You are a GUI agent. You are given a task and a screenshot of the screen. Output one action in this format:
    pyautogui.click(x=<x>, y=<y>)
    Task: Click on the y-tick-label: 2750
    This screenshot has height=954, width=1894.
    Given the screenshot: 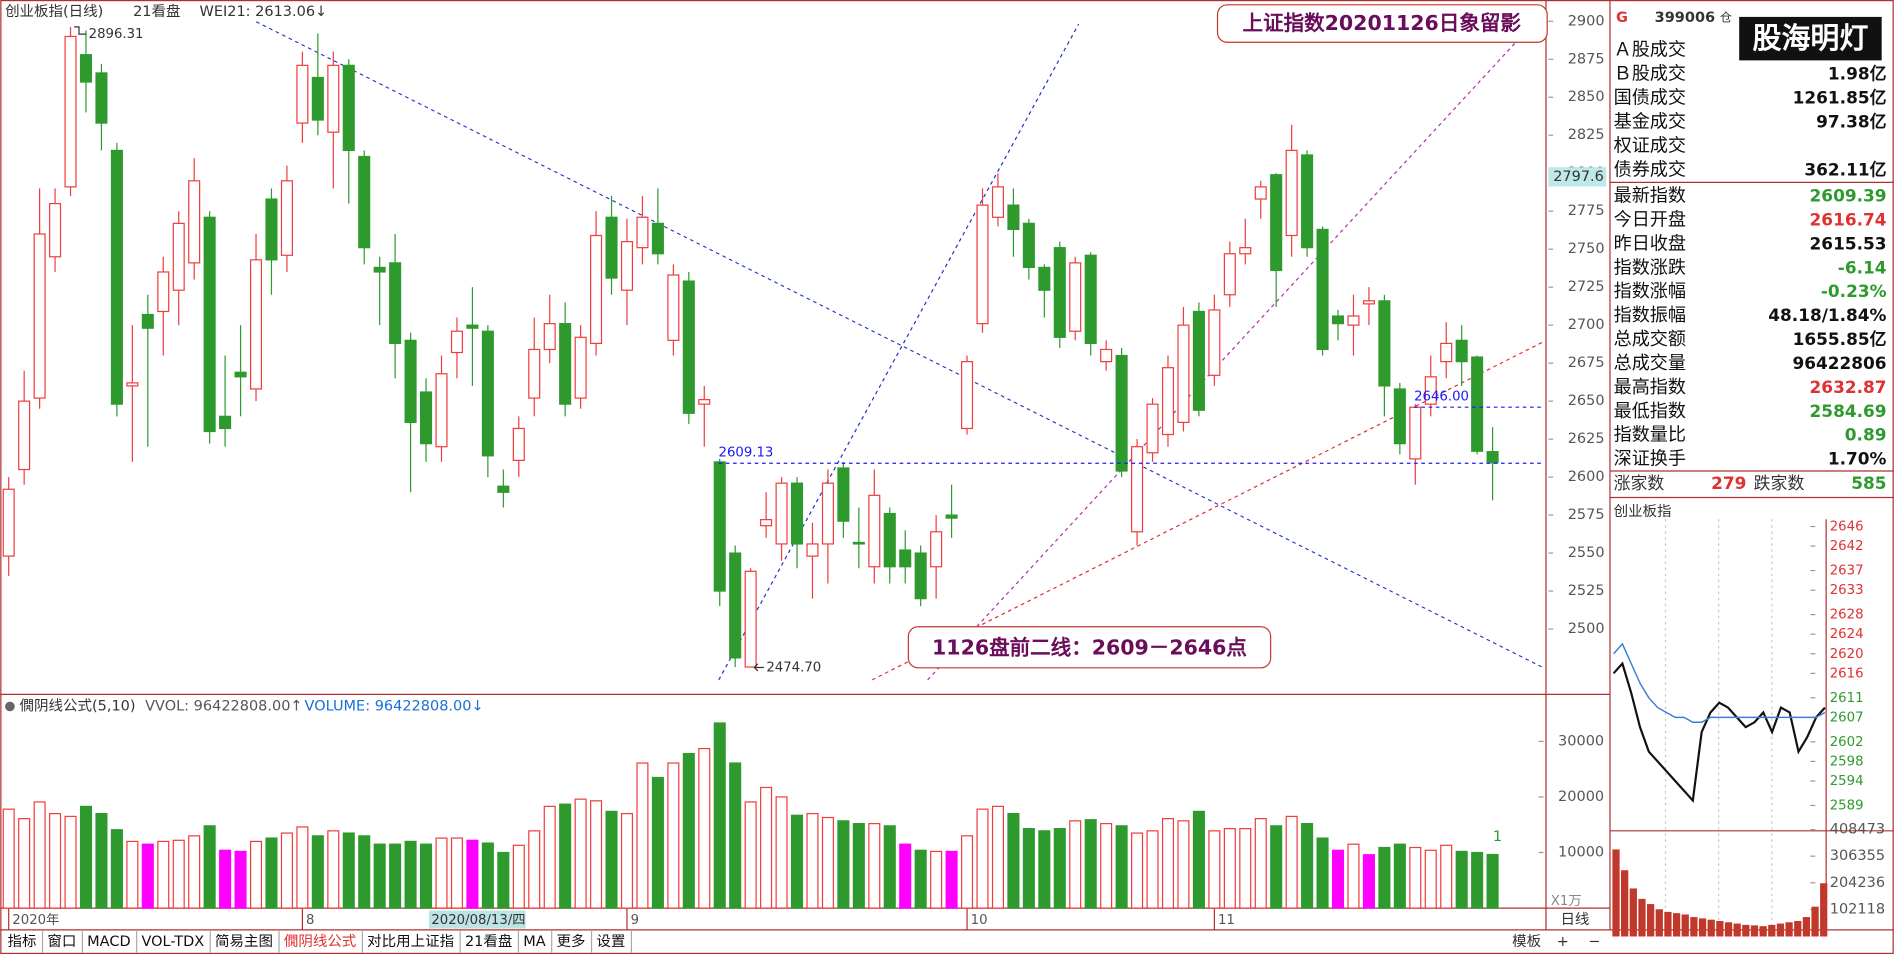 What is the action you would take?
    pyautogui.click(x=1586, y=249)
    